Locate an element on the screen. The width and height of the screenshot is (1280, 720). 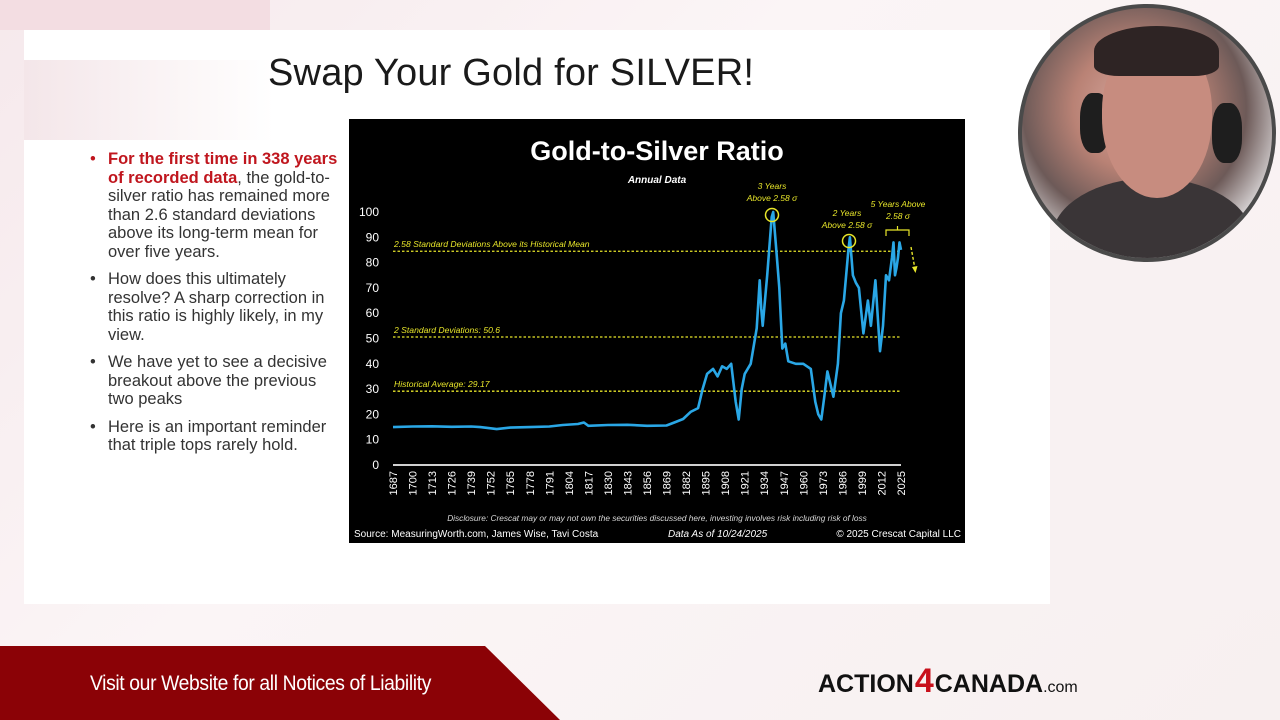
y-tick-label: 30 is located at coordinates (373, 389).